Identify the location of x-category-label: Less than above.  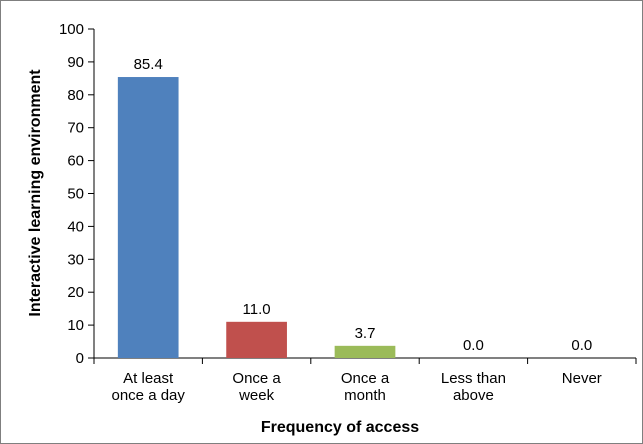
(473, 387).